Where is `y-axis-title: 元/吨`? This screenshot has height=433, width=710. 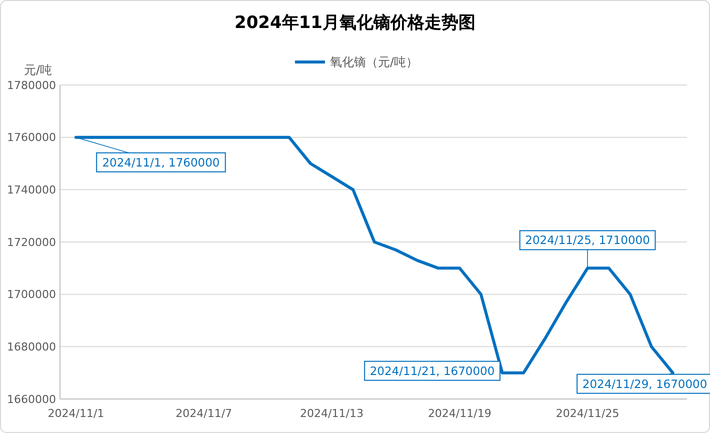
y-axis-title: 元/吨 is located at coordinates (38, 70).